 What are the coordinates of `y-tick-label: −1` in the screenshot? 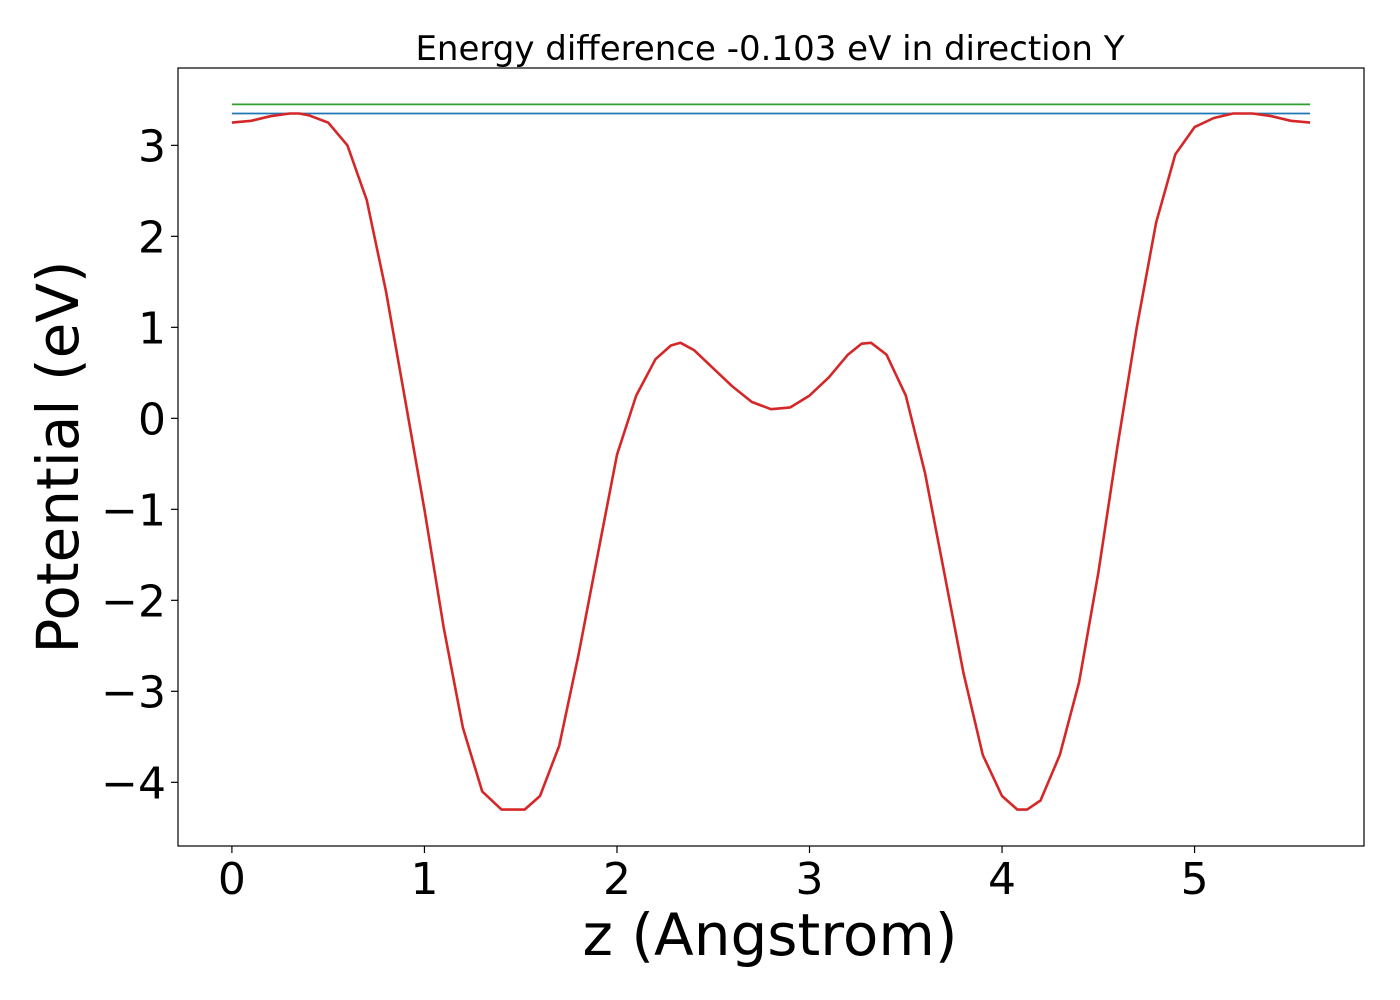 It's located at (133, 510).